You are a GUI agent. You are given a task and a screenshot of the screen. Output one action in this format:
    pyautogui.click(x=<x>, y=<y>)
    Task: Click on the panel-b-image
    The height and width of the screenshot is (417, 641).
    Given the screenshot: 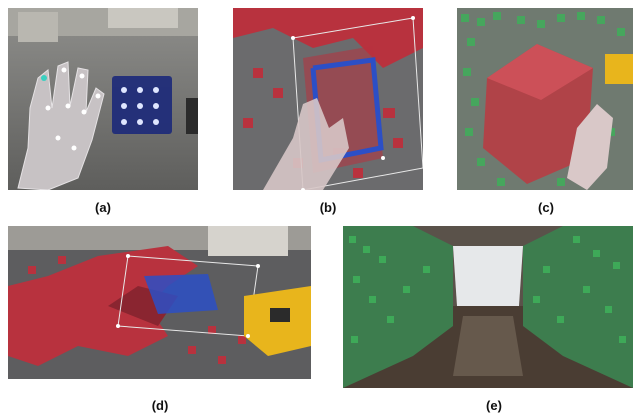 What is the action you would take?
    pyautogui.click(x=328, y=99)
    